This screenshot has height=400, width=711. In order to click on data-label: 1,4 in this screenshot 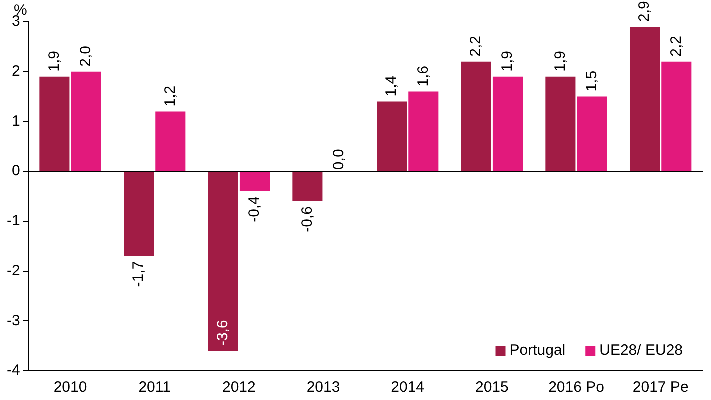, I will do `click(391, 86)`.